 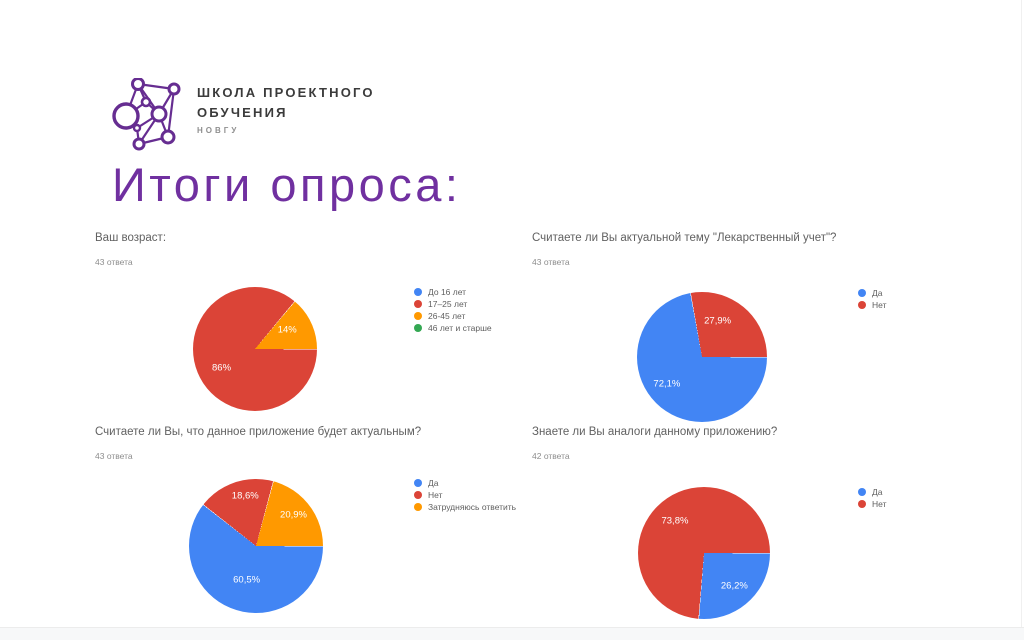 What do you see at coordinates (287, 184) in the screenshot?
I see `page-title: Итоги опроса:` at bounding box center [287, 184].